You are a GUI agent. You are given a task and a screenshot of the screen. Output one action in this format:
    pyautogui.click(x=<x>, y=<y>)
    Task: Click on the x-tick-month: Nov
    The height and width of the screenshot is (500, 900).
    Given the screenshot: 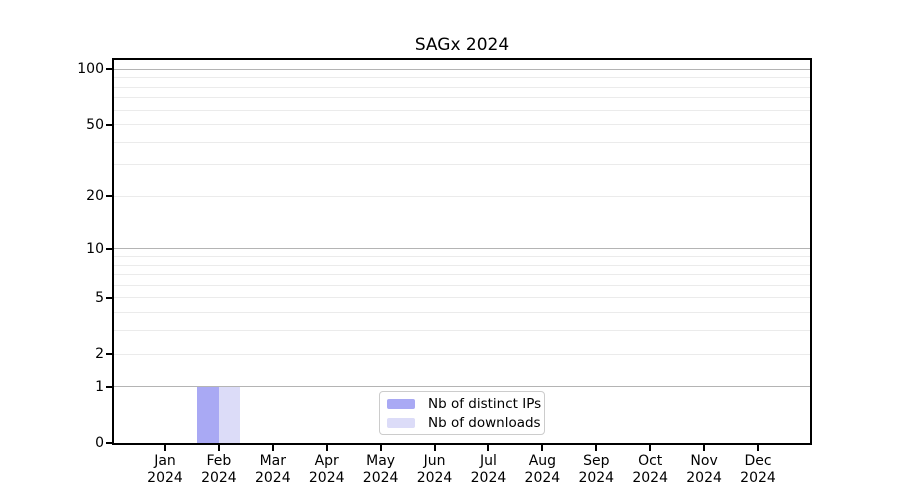 What is the action you would take?
    pyautogui.click(x=704, y=461)
    